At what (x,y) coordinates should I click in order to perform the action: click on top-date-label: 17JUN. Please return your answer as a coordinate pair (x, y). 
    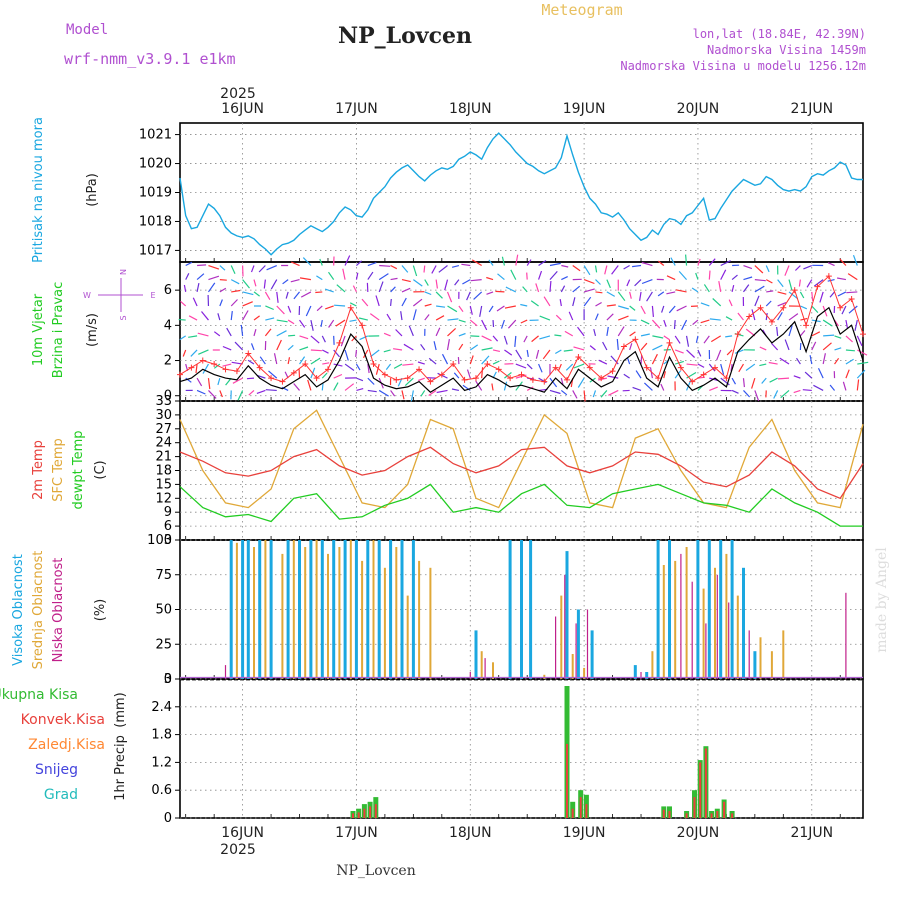
    Looking at the image, I should click on (356, 109).